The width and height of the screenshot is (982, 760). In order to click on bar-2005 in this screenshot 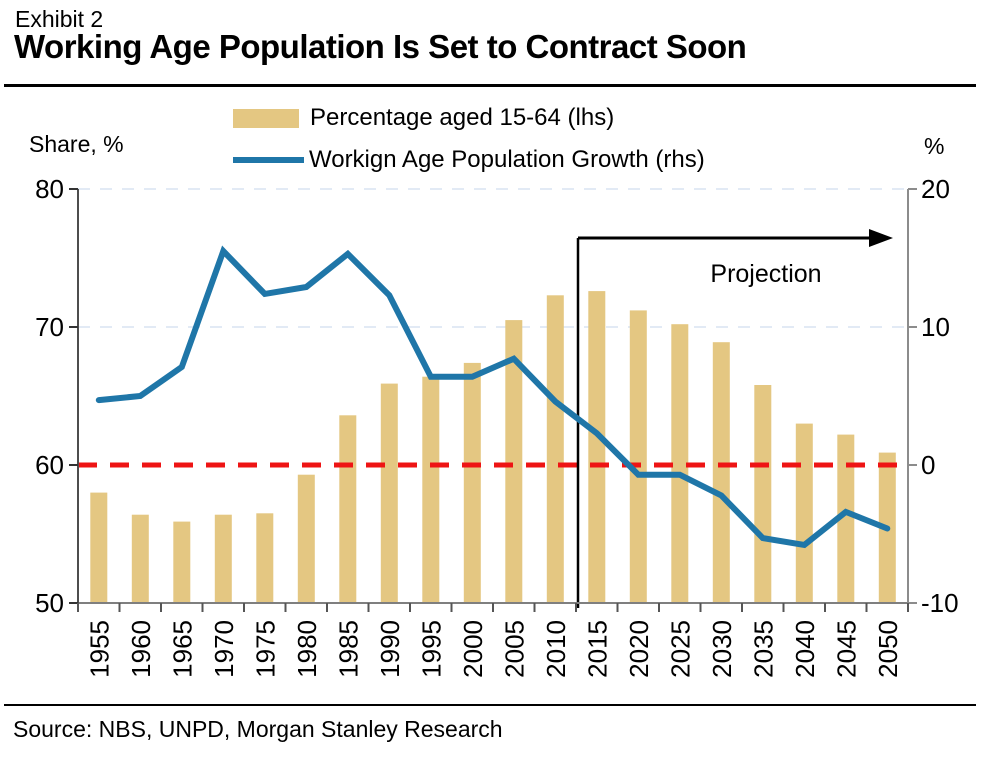, I will do `click(514, 461)`.